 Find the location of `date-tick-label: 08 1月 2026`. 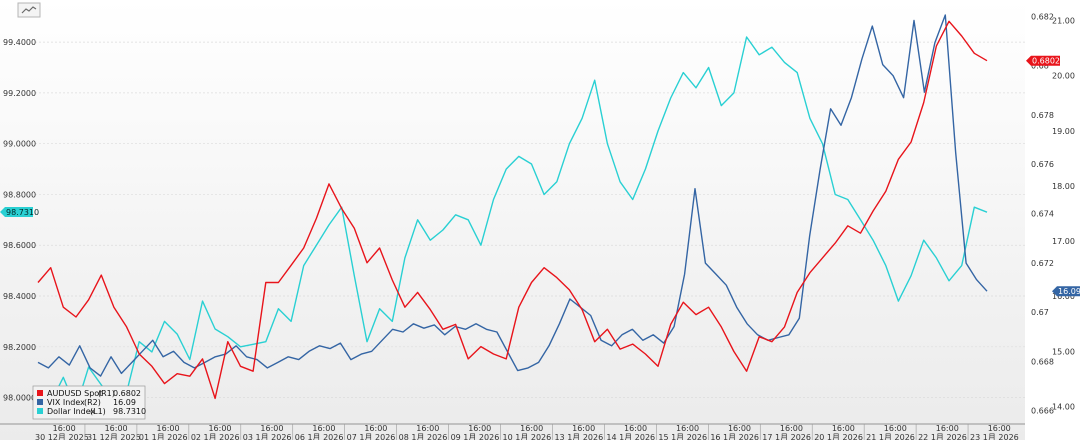

date-tick-label: 08 1月 2026 is located at coordinates (423, 436).